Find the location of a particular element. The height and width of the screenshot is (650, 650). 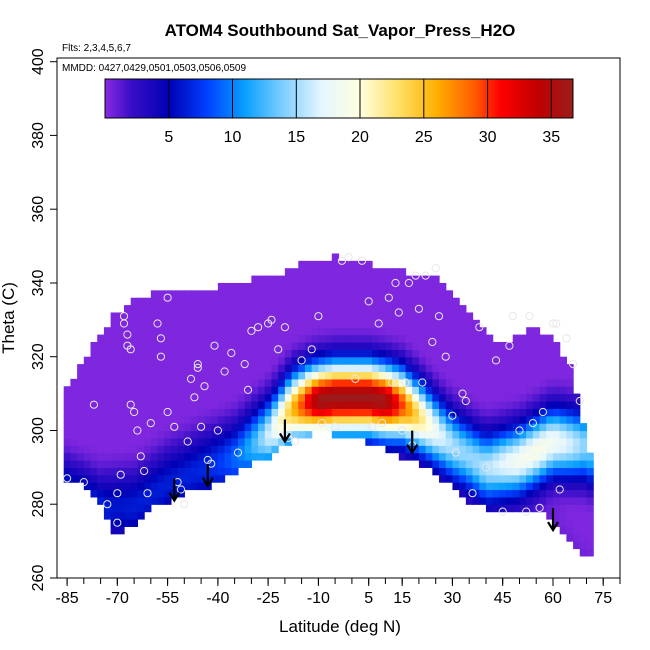

colorbar-gradient is located at coordinates (339, 98).